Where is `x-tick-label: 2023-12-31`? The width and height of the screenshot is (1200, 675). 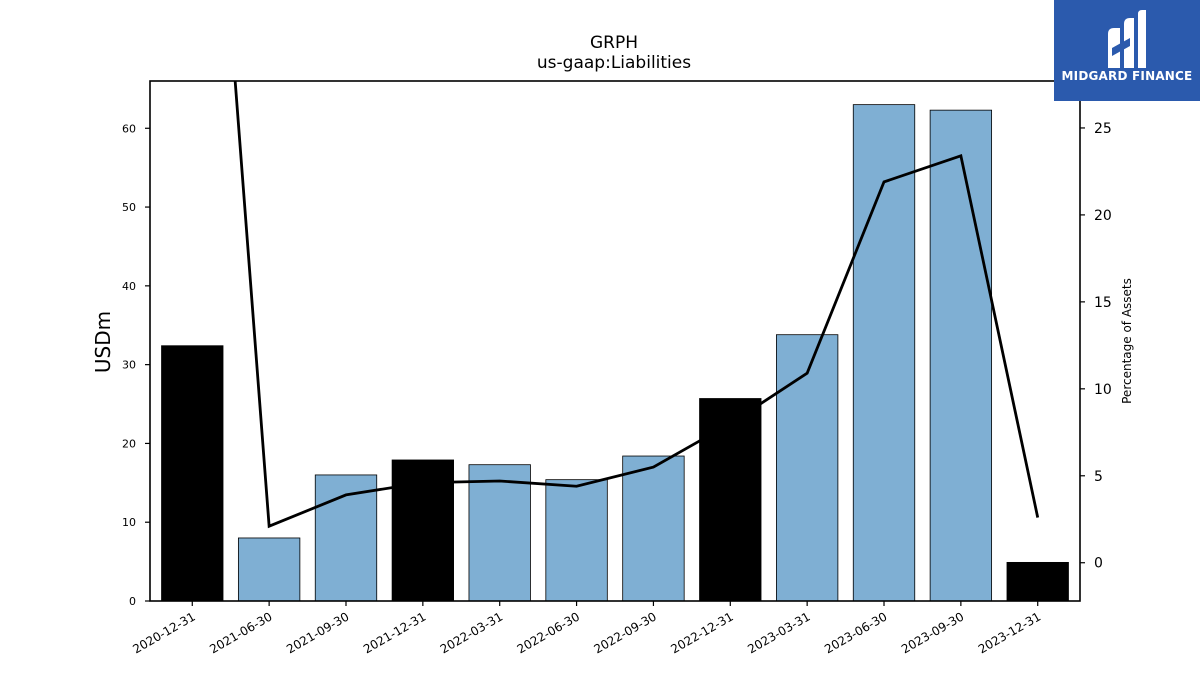 x-tick-label: 2023-12-31 is located at coordinates (1009, 632).